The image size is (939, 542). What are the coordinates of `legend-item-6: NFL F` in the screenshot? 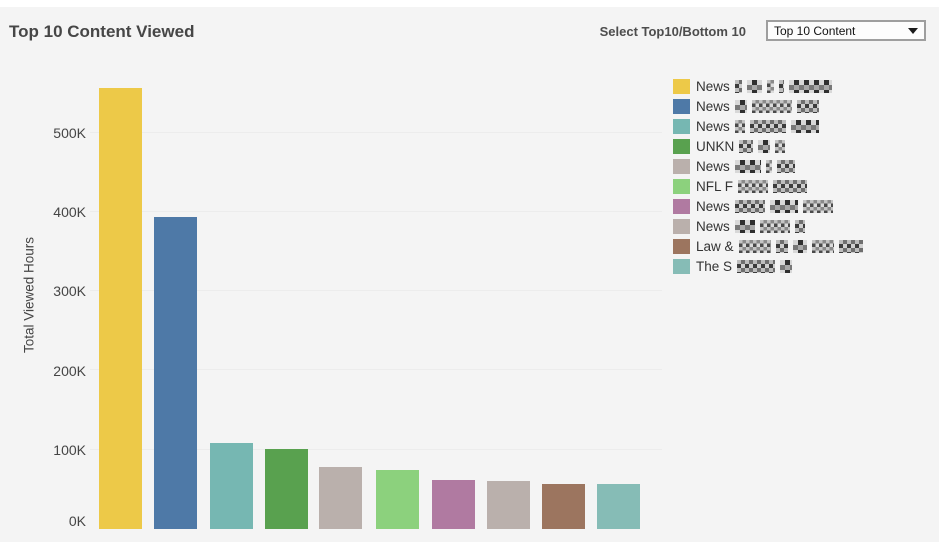 It's located at (803, 186).